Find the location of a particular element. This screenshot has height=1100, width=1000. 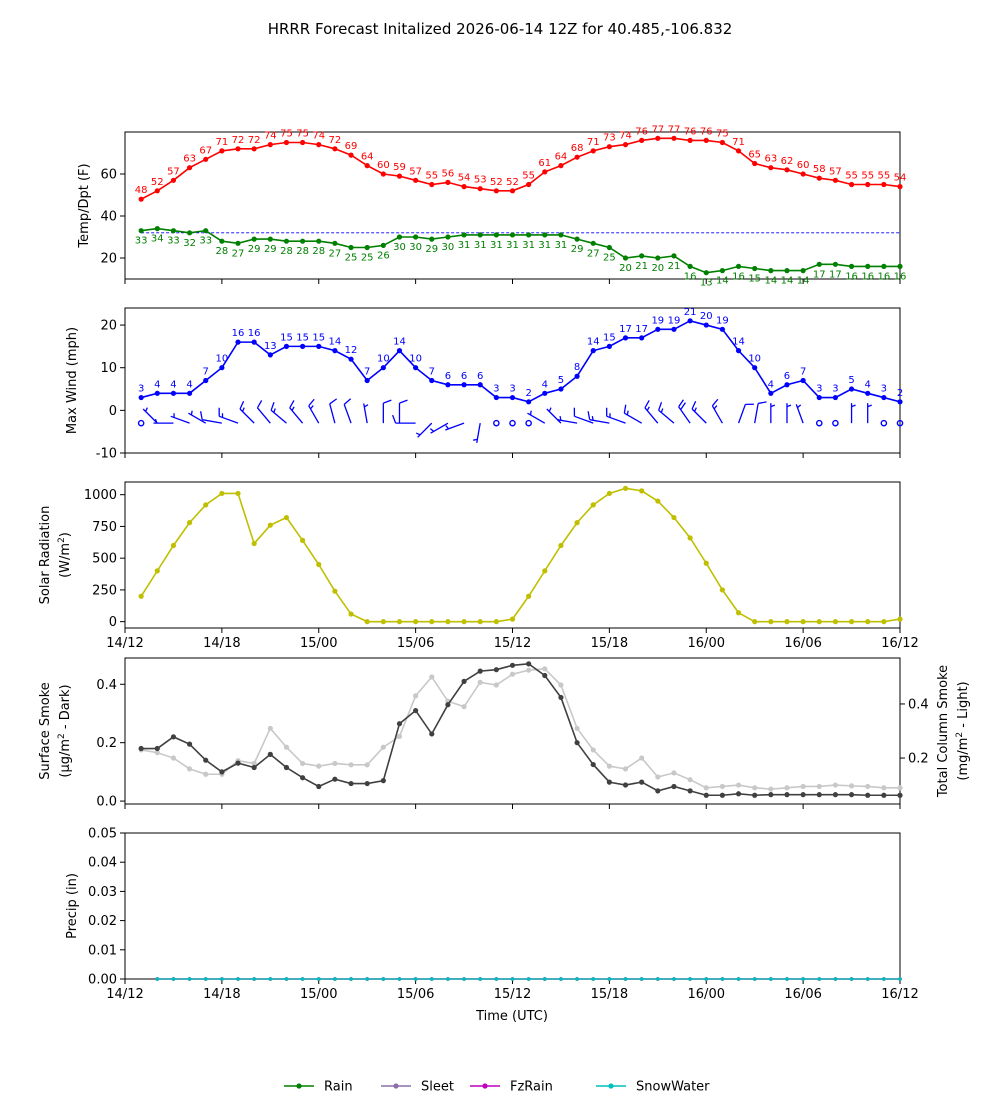

smoke-ylabel-right-units: (mg/m2 - Light) is located at coordinates (963, 730).